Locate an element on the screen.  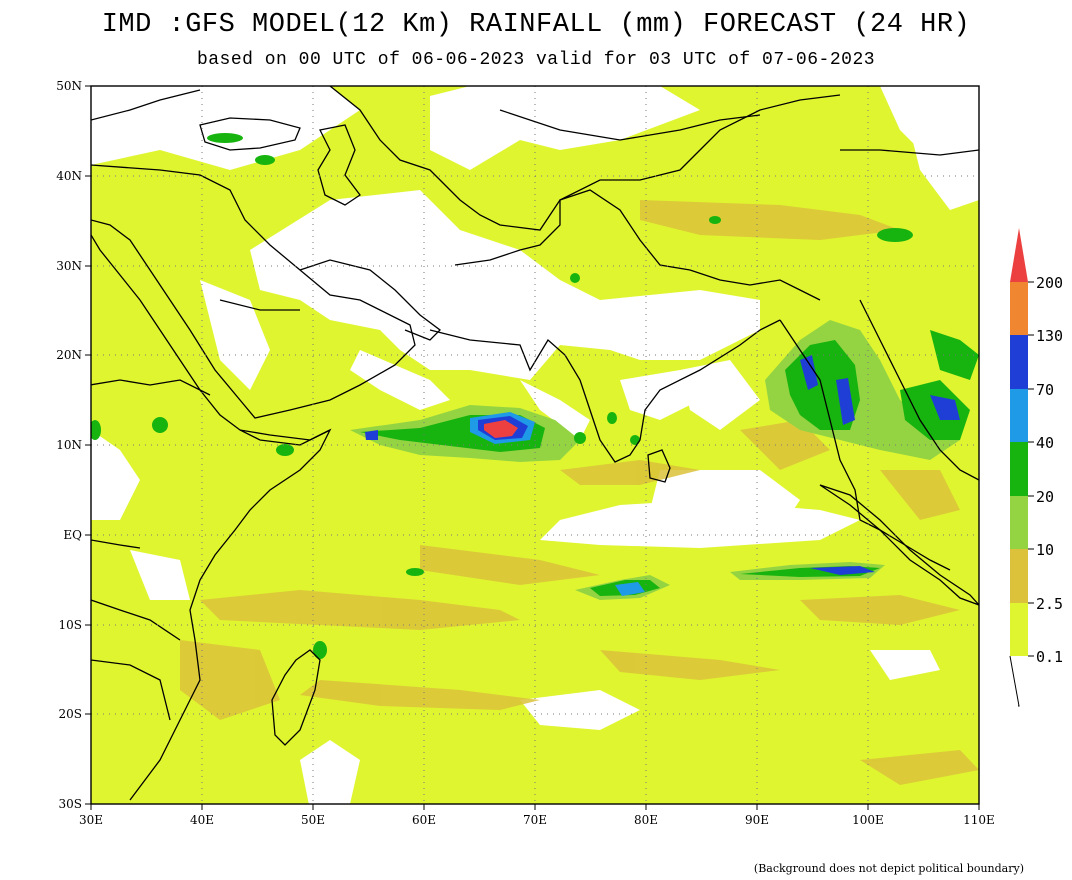
color-bar-tail is located at coordinates (1014, 681).